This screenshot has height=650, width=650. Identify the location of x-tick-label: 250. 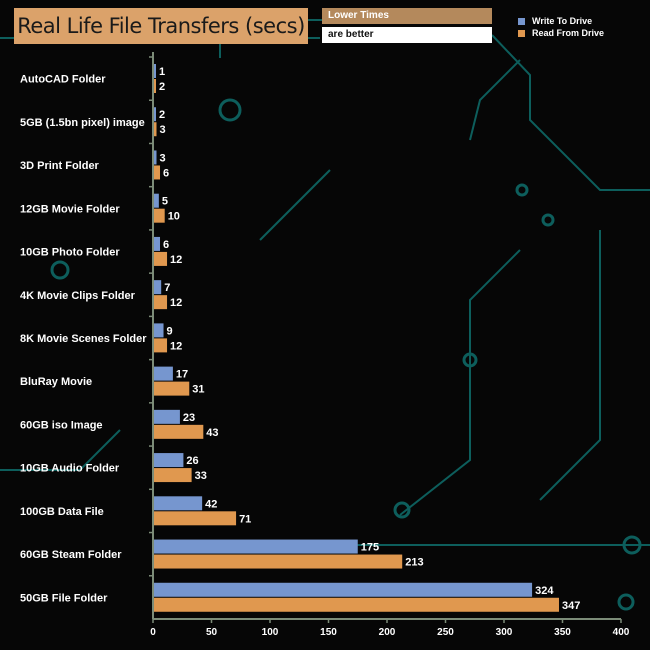
(445, 632).